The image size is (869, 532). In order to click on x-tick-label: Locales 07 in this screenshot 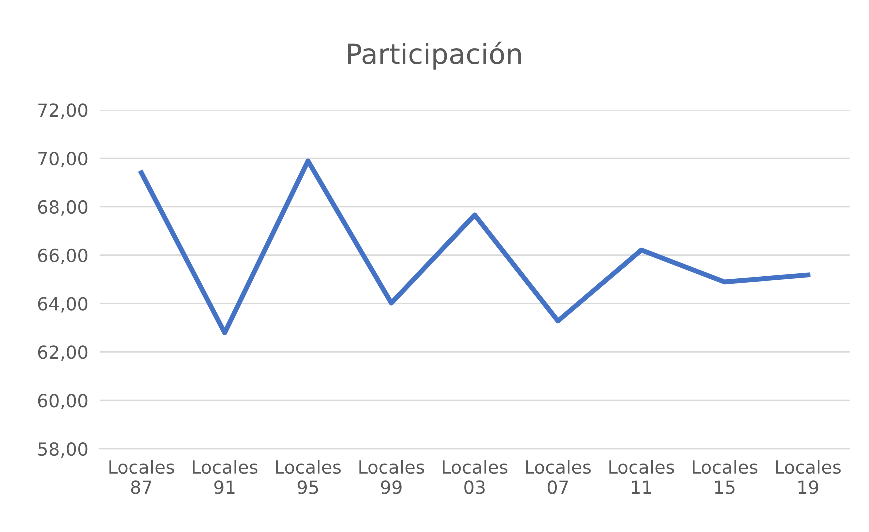, I will do `click(559, 477)`.